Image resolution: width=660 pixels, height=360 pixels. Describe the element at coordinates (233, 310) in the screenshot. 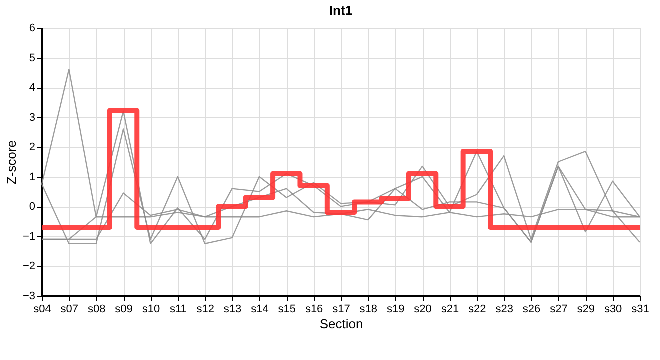

I see `x-tick-label: s13` at that location.